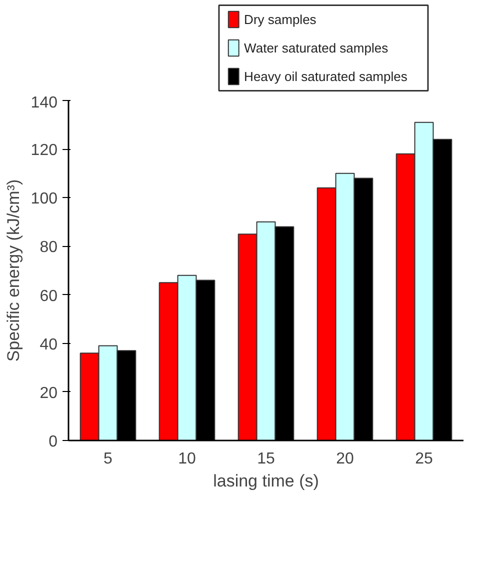 The width and height of the screenshot is (494, 579). What do you see at coordinates (266, 459) in the screenshot?
I see `x-tick-label: 15` at bounding box center [266, 459].